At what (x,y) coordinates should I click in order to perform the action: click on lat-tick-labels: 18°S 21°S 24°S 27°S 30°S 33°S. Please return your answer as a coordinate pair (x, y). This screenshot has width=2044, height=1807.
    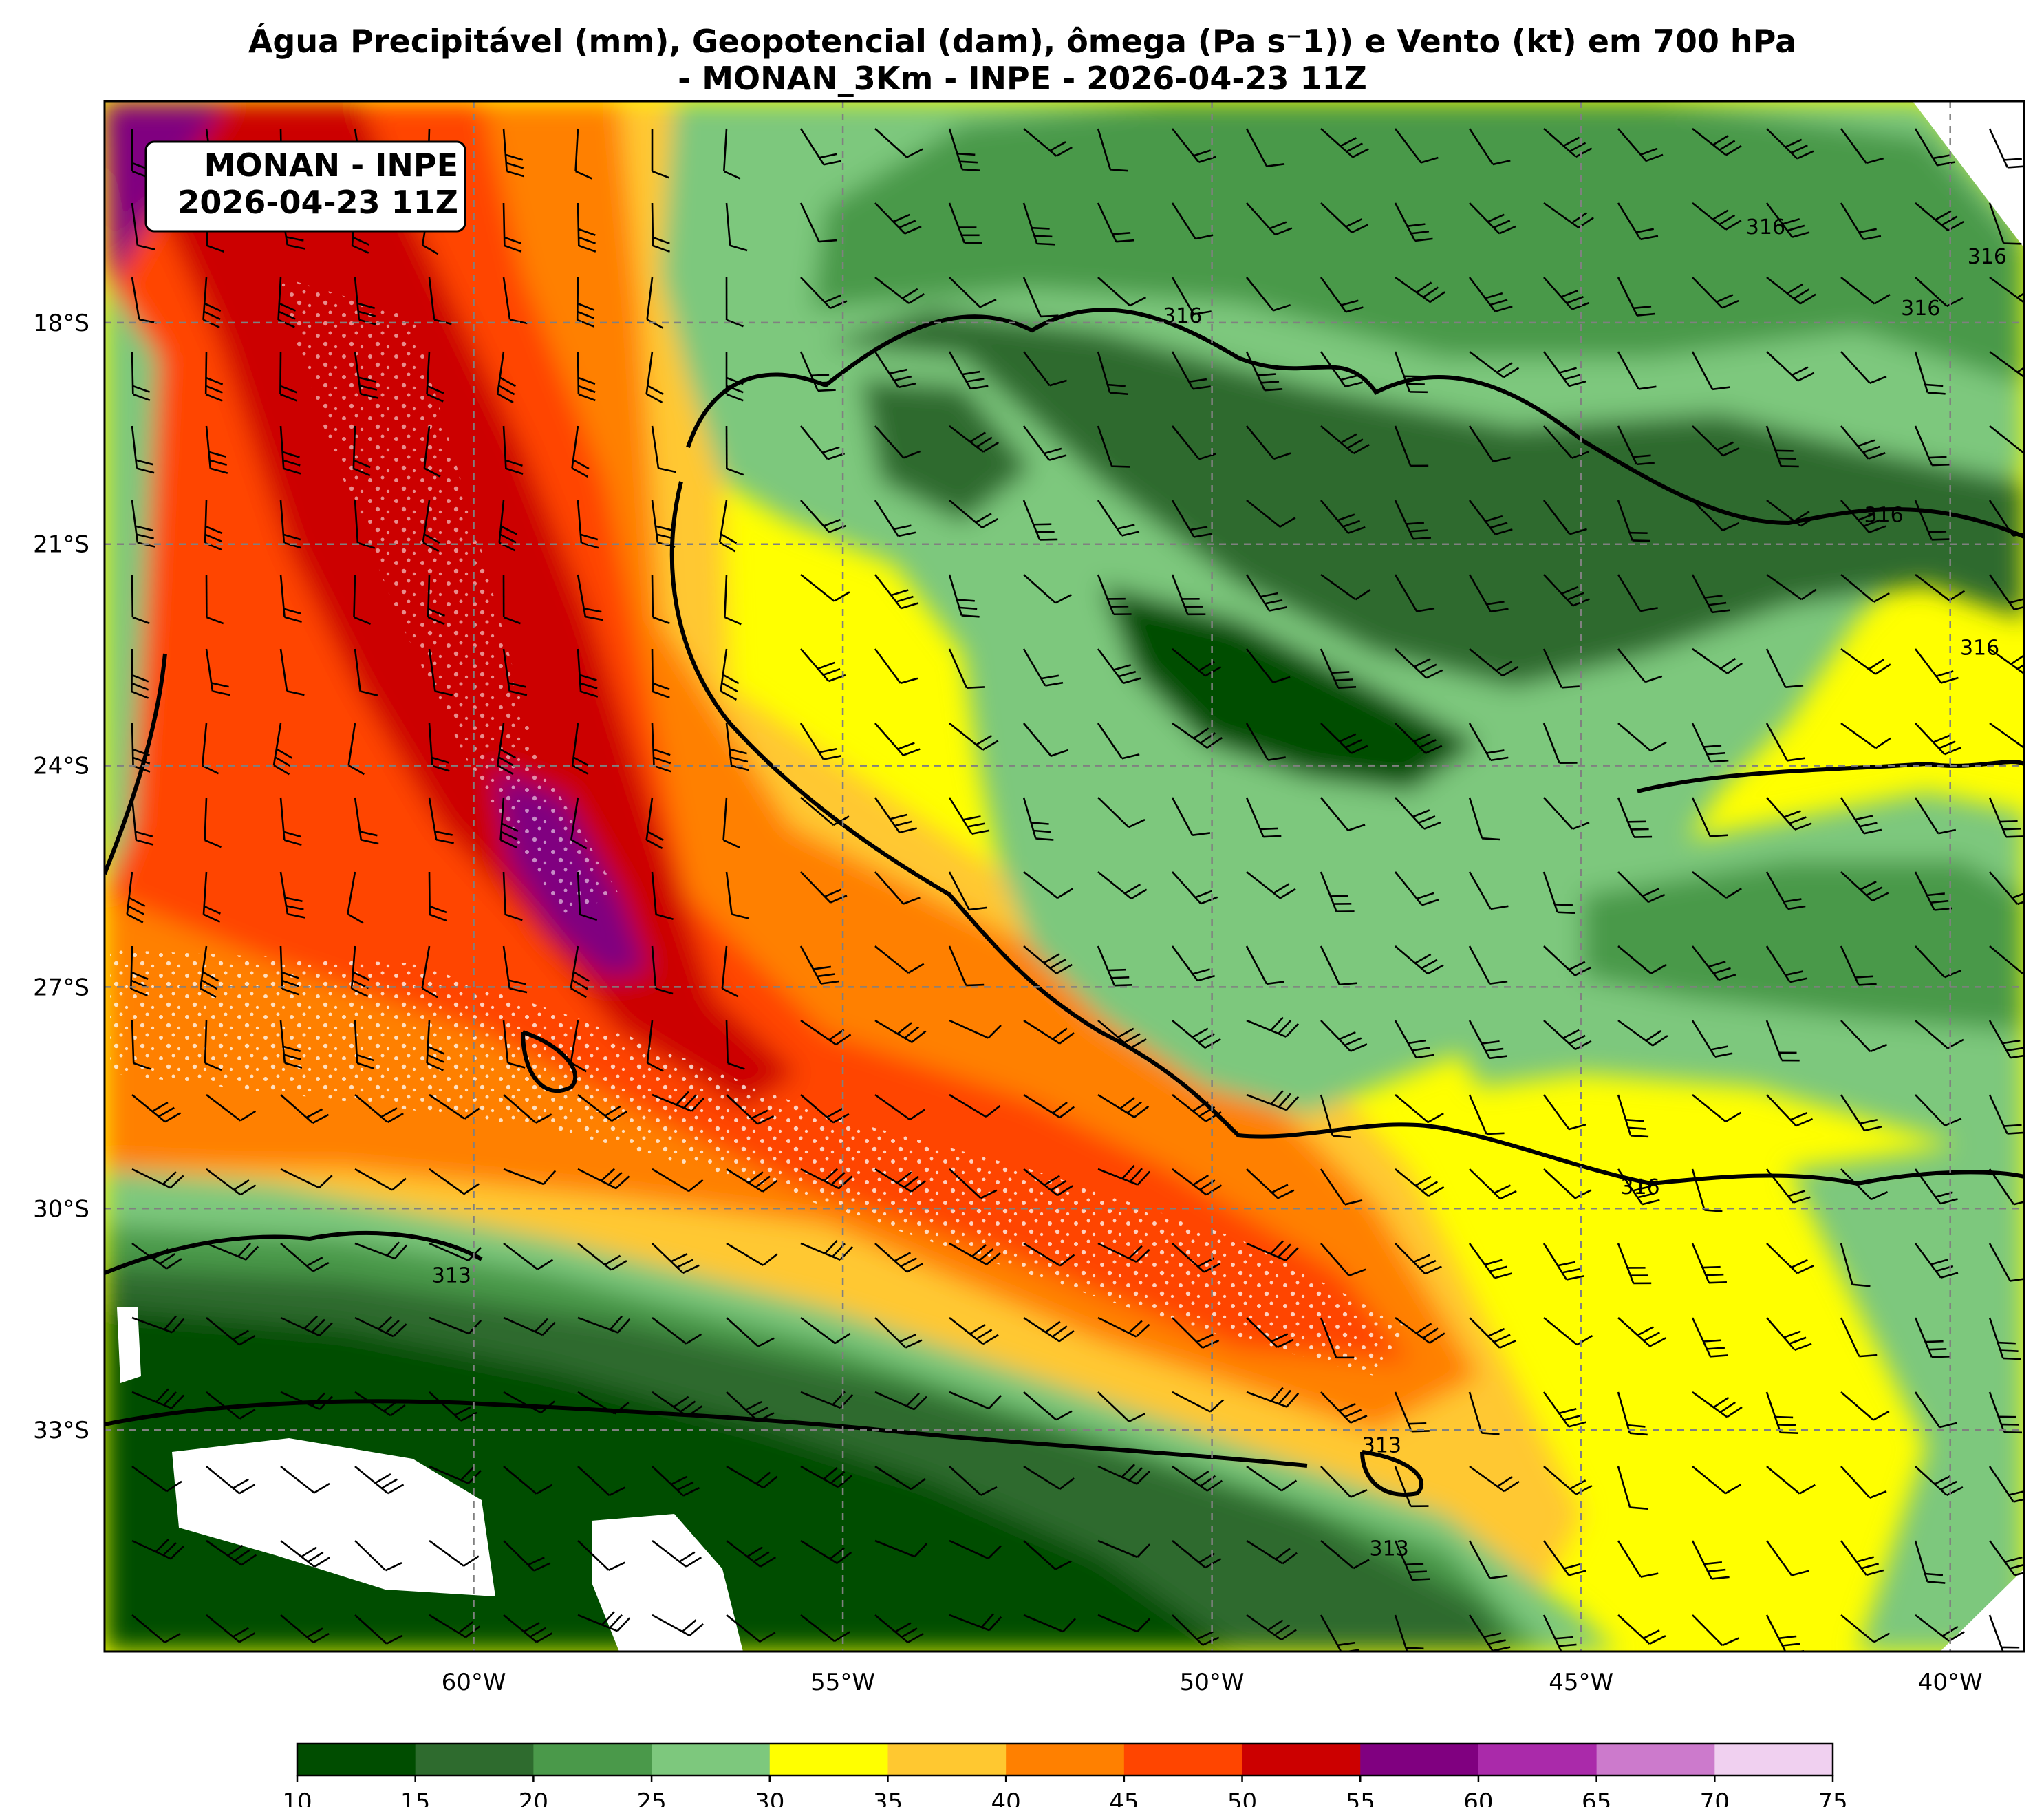
    Looking at the image, I should click on (61, 877).